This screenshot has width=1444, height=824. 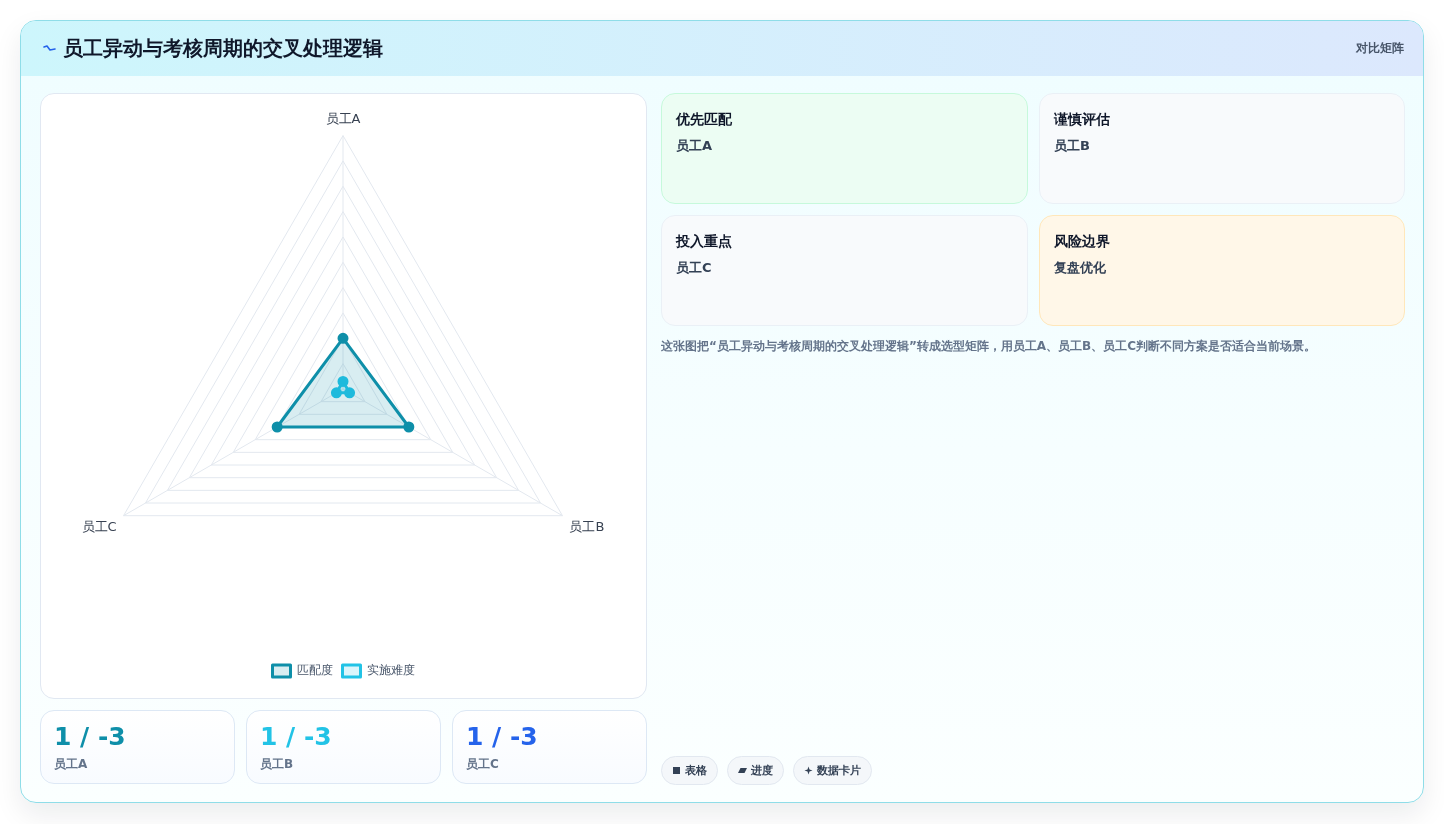 What do you see at coordinates (390, 670) in the screenshot?
I see `legend-label: 实施难度` at bounding box center [390, 670].